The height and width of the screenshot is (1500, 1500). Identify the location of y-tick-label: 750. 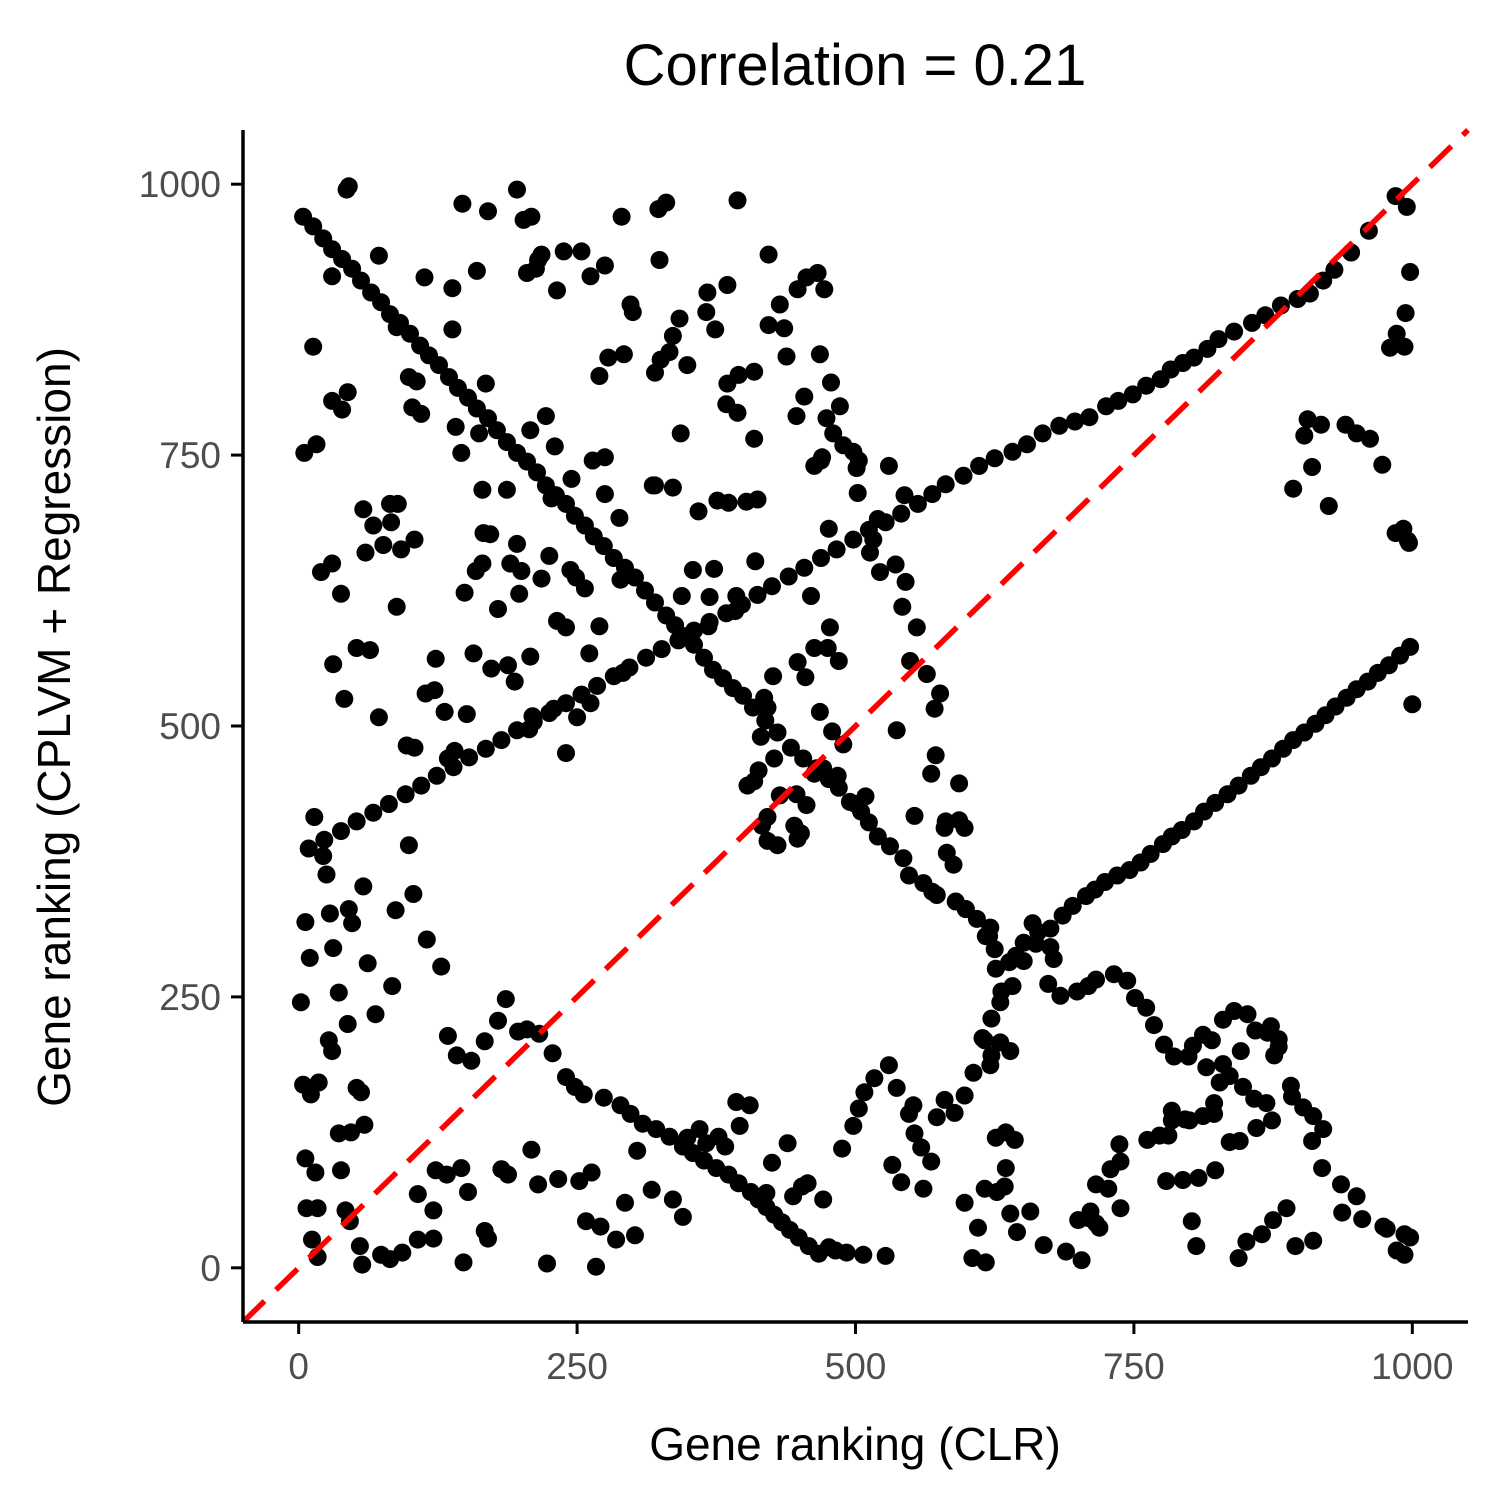
(190, 455).